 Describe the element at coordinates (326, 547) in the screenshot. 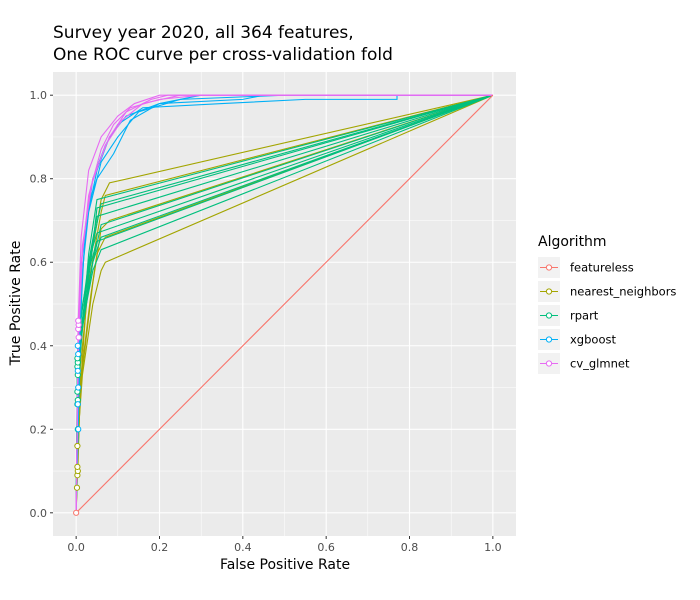

I see `x-tick-label: 0.6` at that location.